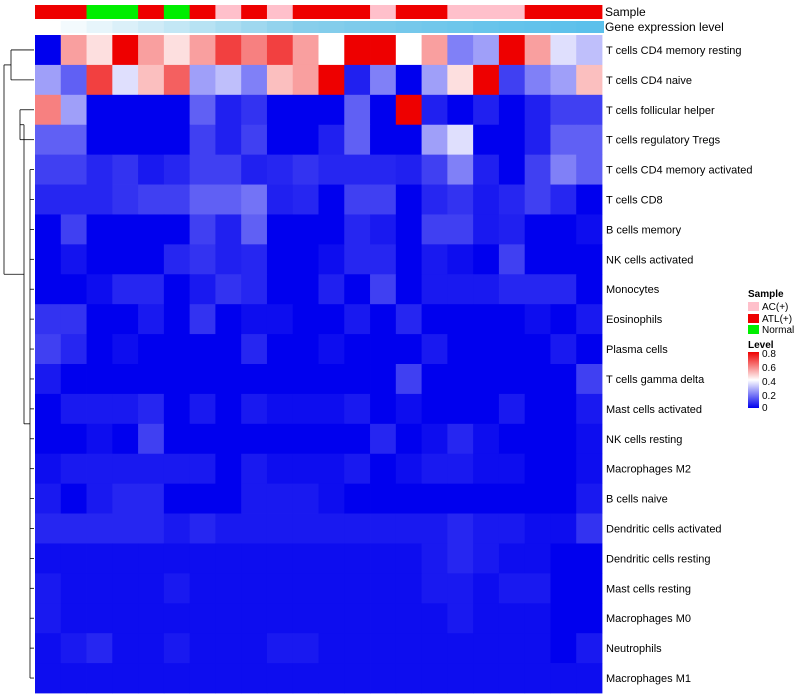  Describe the element at coordinates (460, 439) in the screenshot. I see `heat-cell-r13-c16` at that location.